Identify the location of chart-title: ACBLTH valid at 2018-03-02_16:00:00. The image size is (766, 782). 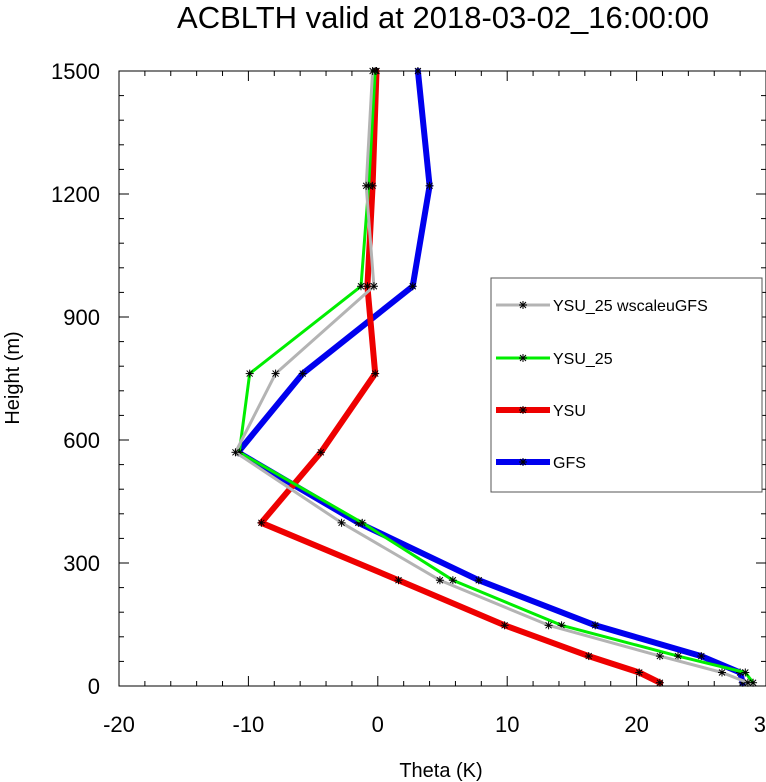
(443, 17).